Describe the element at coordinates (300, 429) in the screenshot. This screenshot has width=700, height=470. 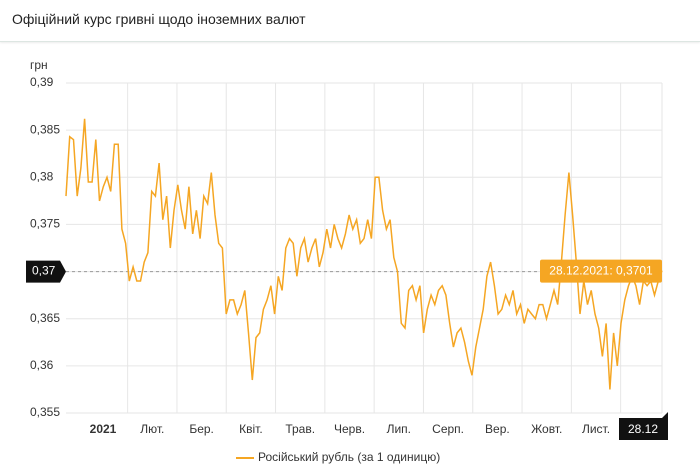
I see `x-tick-label: Трав.` at that location.